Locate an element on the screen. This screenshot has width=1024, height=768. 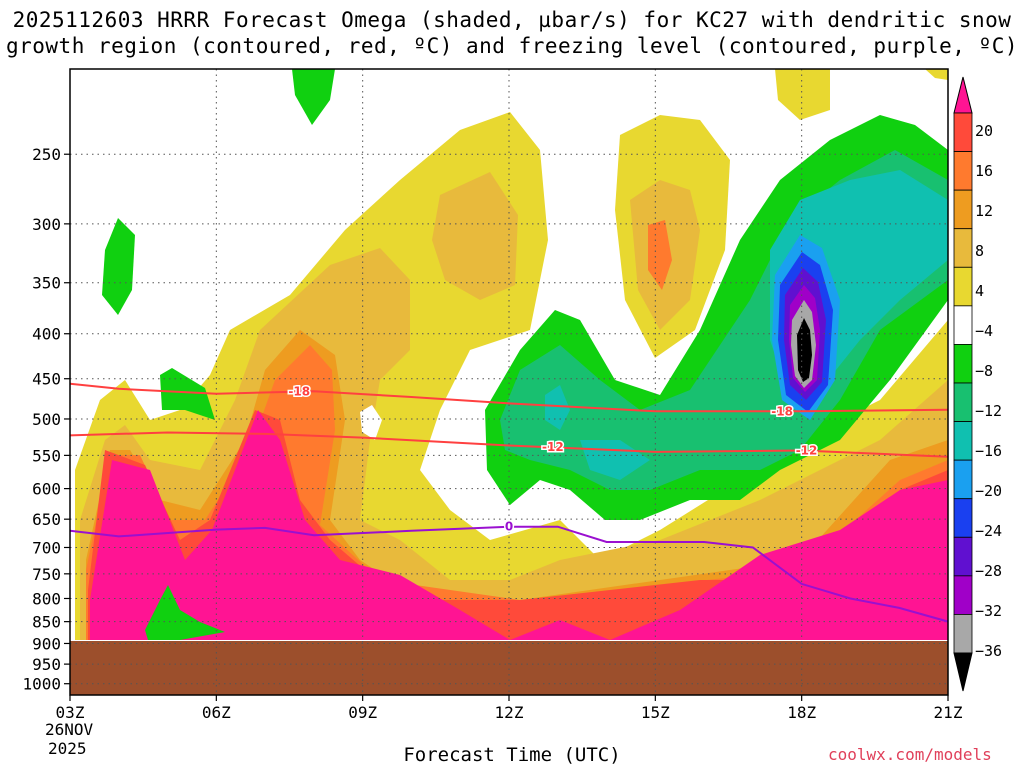
x-year-label: 2025 is located at coordinates (67, 748).